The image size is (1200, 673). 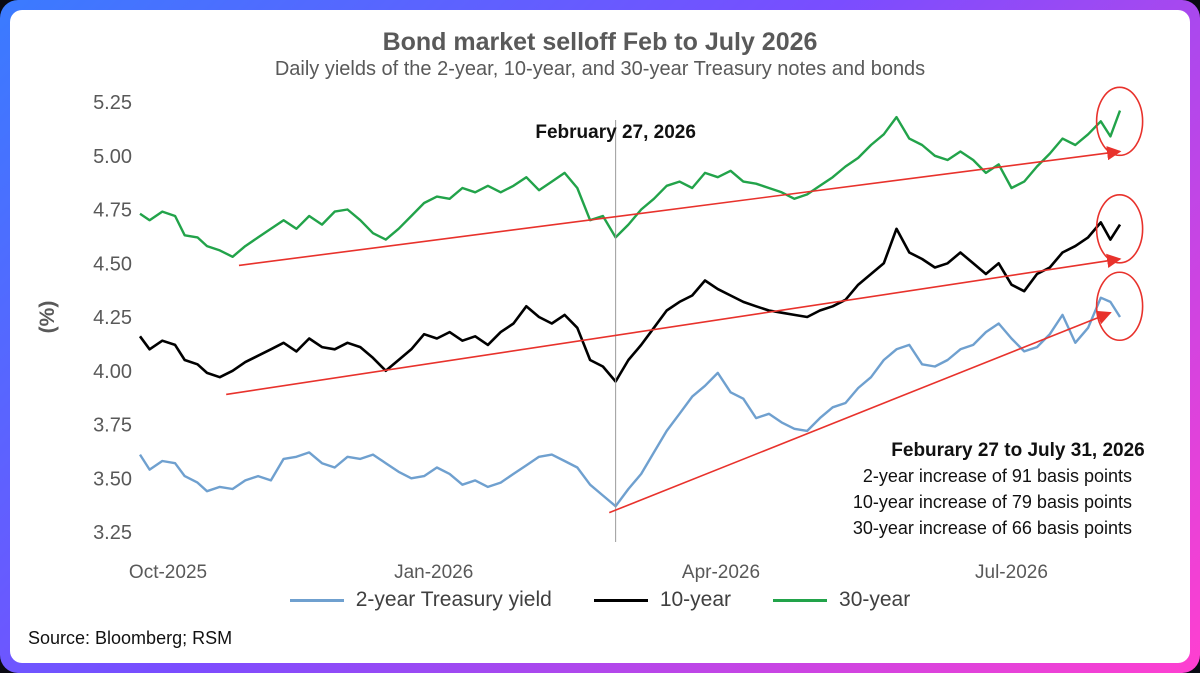 I want to click on annotation-line: 10-year increase of 79 basis points, so click(x=992, y=502).